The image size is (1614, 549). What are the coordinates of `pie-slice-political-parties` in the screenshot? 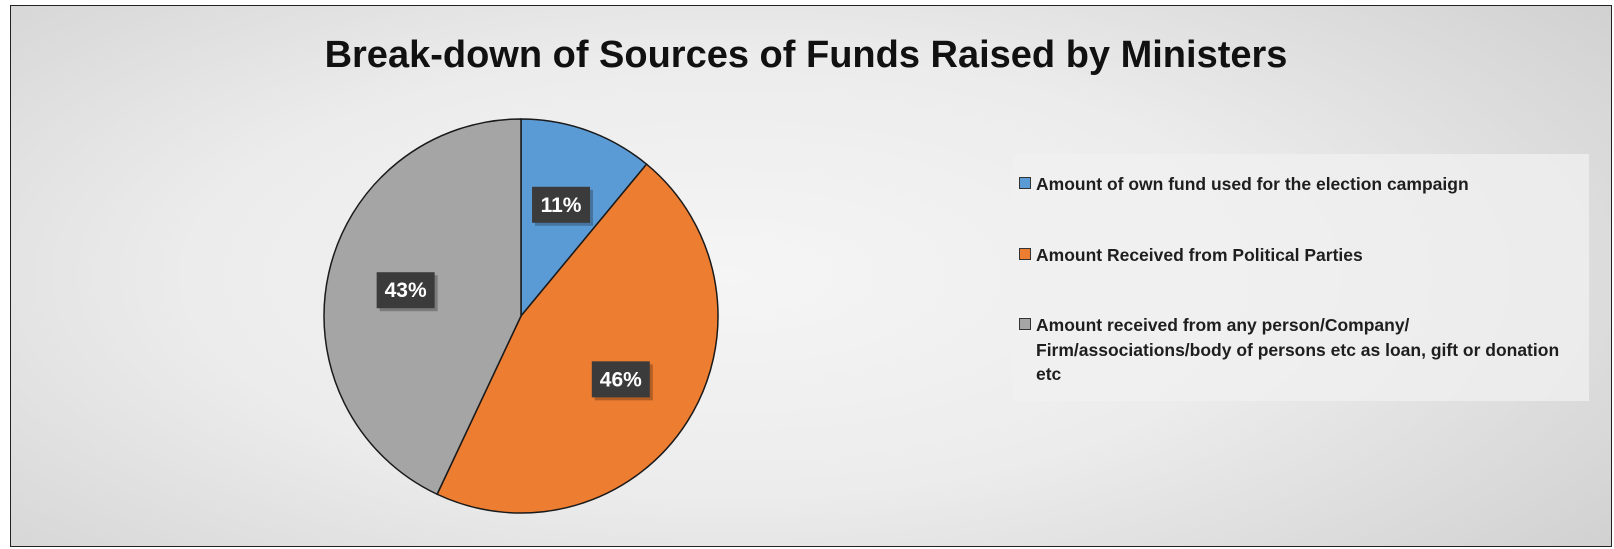 It's located at (577, 338).